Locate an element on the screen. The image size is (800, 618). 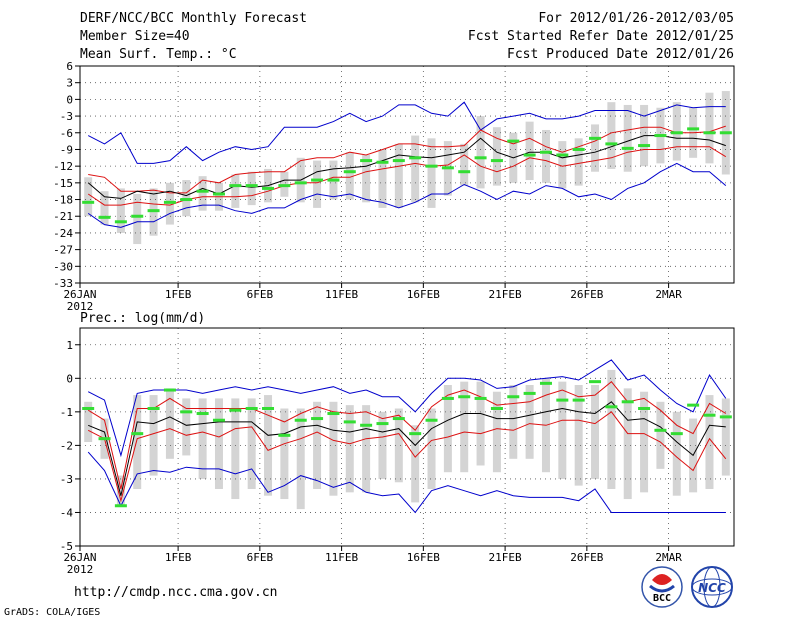
forecast-produced-date: Fcst Produced Date 2012/01/26 is located at coordinates (620, 54).